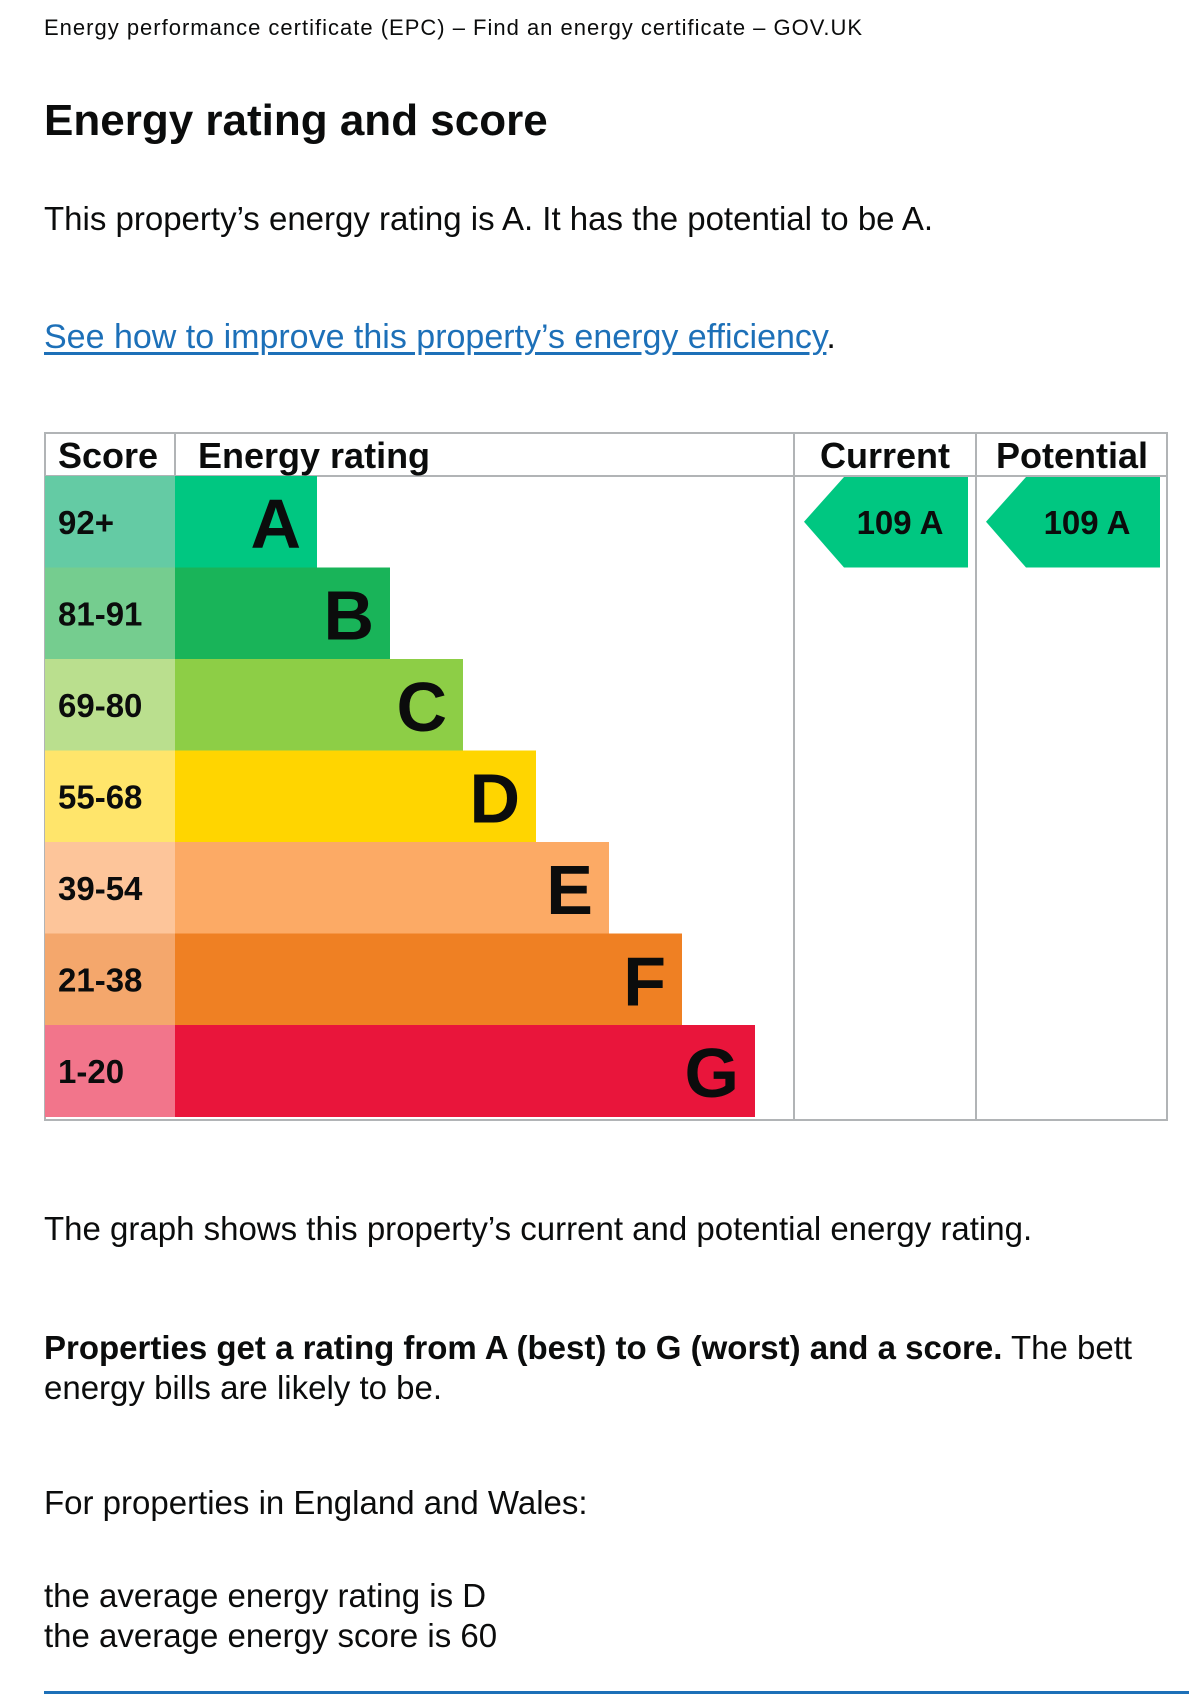  I want to click on band-score-cell-d, so click(110, 796).